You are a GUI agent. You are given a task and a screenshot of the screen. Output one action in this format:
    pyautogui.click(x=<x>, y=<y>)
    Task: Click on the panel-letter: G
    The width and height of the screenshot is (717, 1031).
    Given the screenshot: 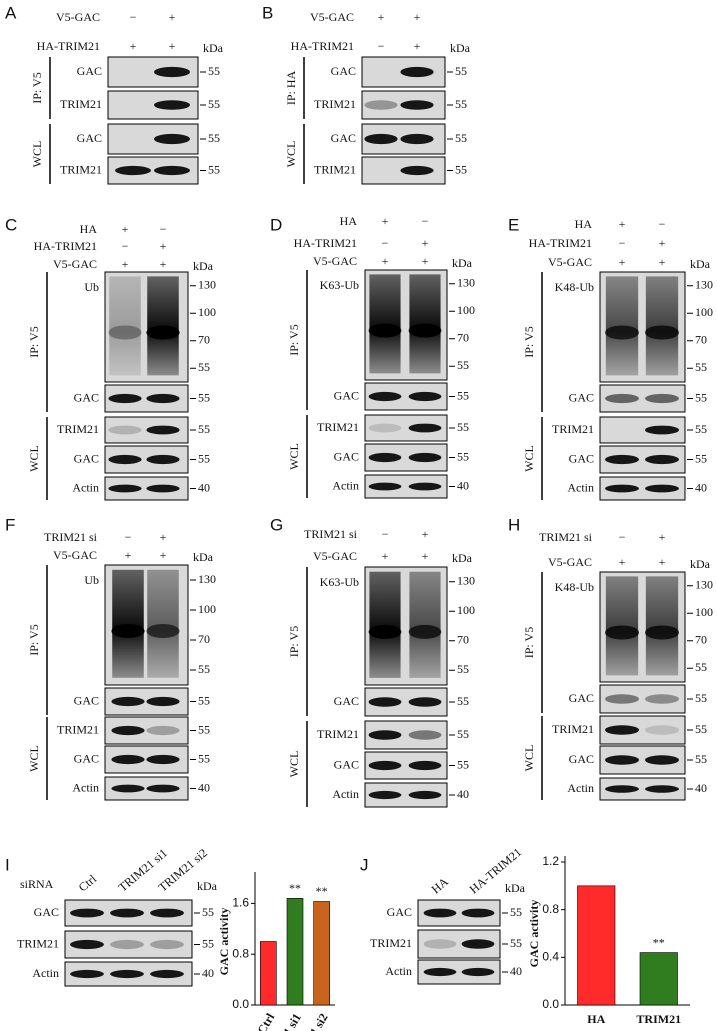 What is the action you would take?
    pyautogui.click(x=276, y=524)
    